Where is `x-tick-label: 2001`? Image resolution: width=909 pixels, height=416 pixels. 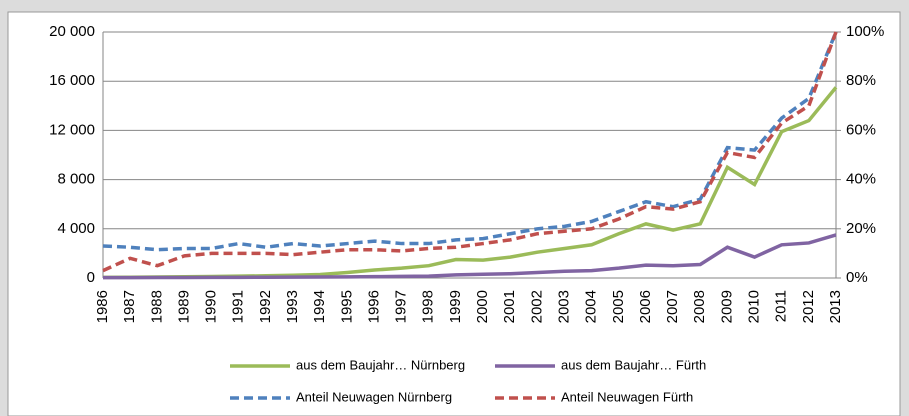
x-tick-label: 2001 is located at coordinates (509, 306).